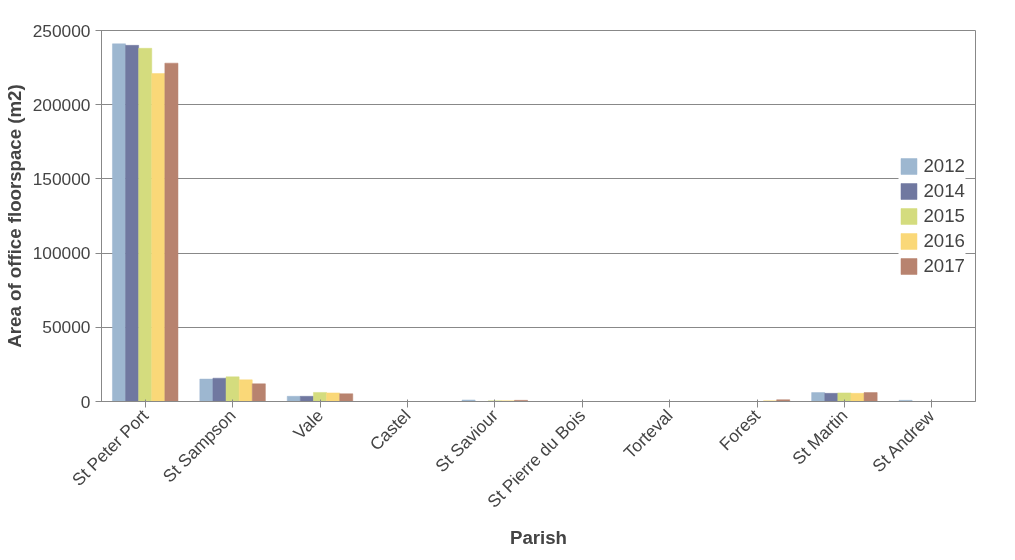  Describe the element at coordinates (944, 265) in the screenshot. I see `legend-label: 2017` at that location.